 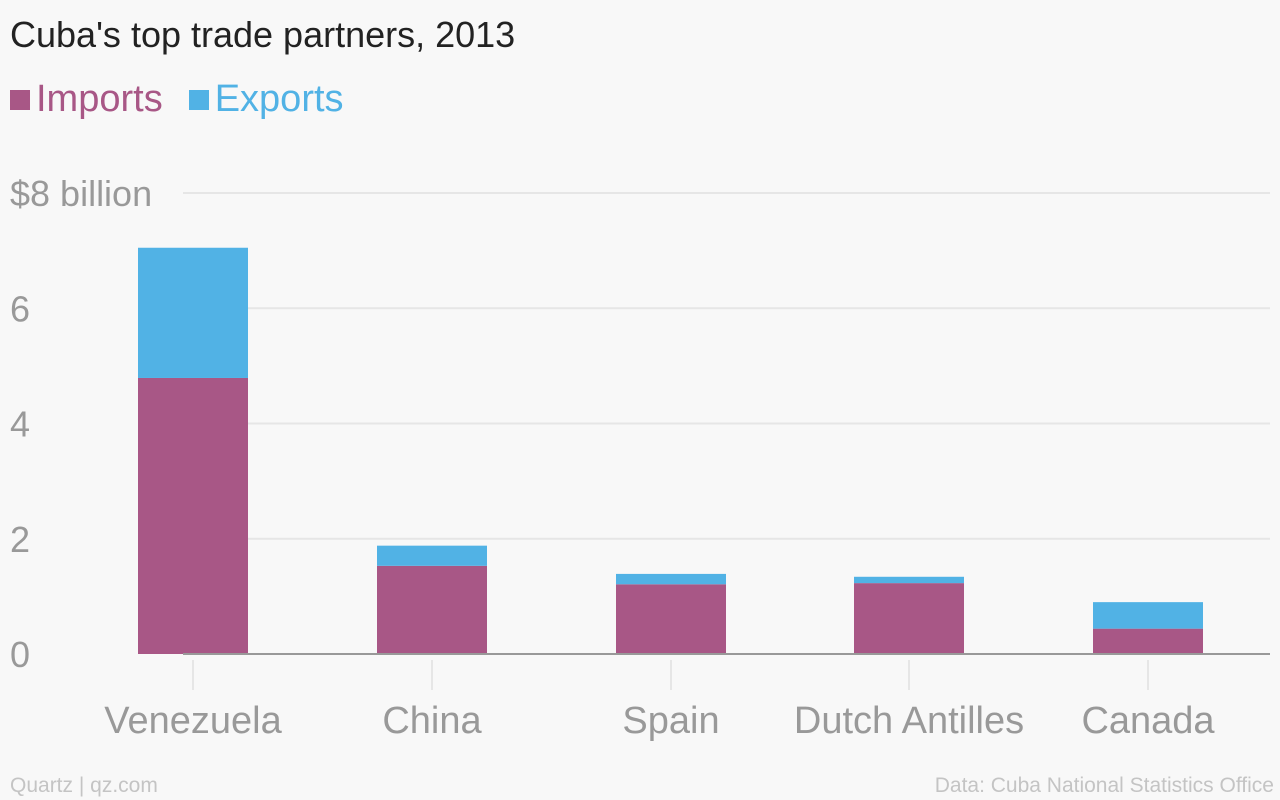 I want to click on legend-swatch-imports, so click(x=20, y=99).